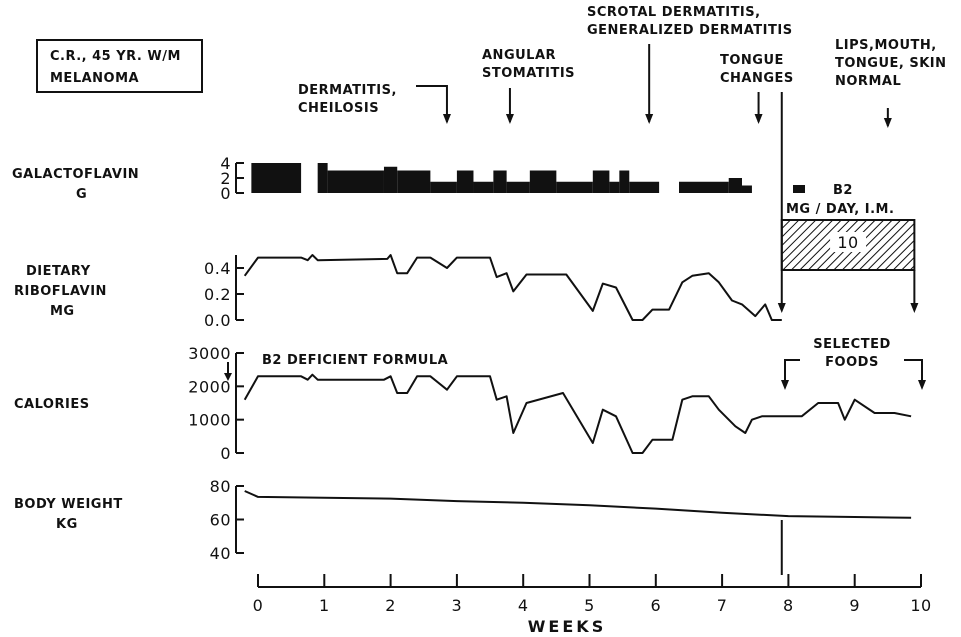  Describe the element at coordinates (848, 227) in the screenshot. I see `b2-injection-panel: B2 MG / DAY, I.M. 10` at that location.